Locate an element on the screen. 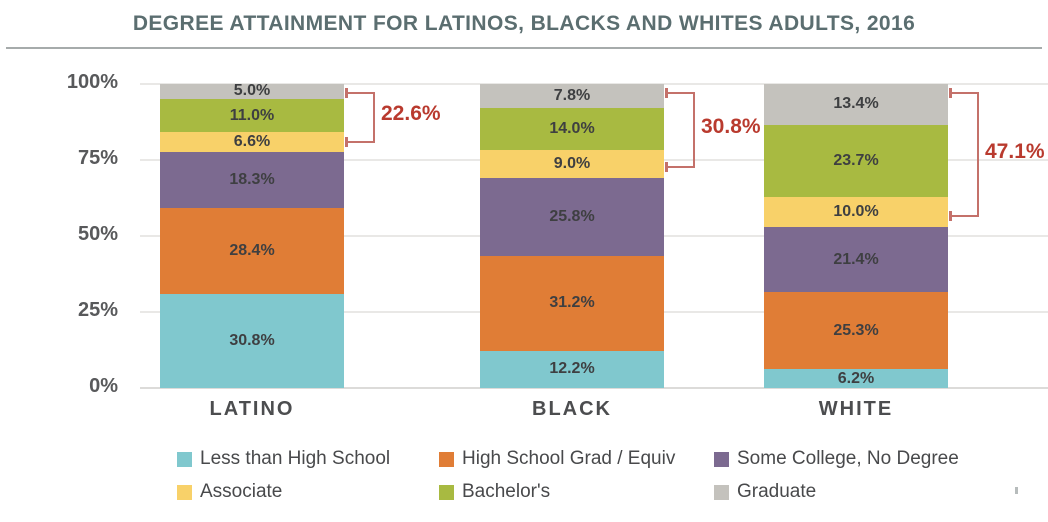  bar-segment-graduate: 5.0% is located at coordinates (252, 91).